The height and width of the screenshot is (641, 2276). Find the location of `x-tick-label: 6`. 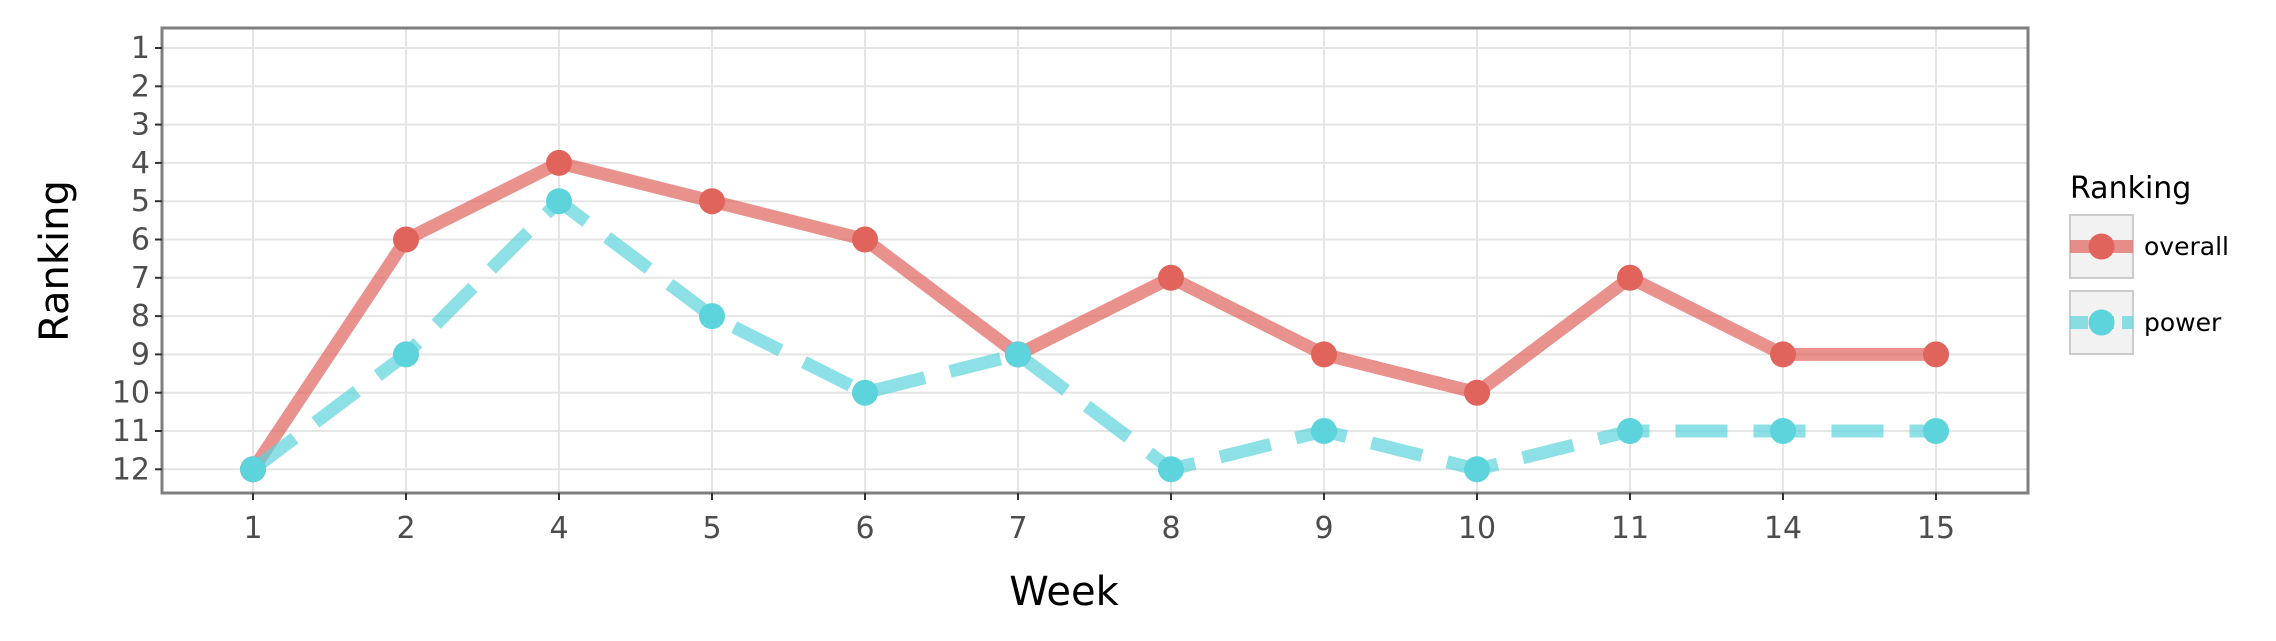

x-tick-label: 6 is located at coordinates (864, 528).